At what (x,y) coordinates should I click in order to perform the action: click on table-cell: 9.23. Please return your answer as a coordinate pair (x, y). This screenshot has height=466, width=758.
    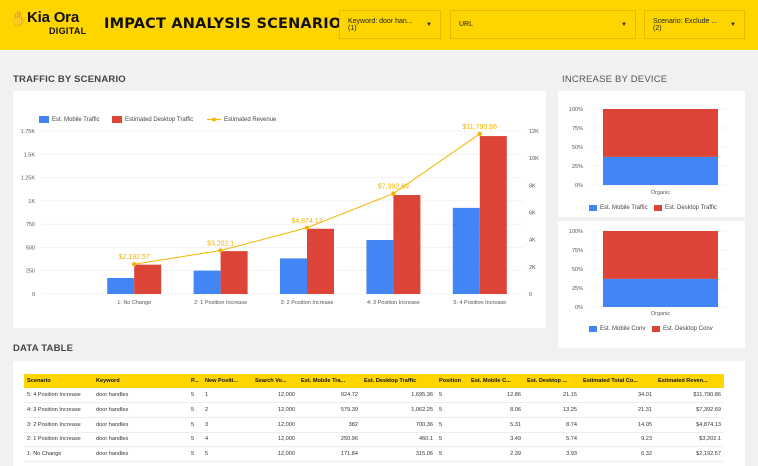
    Looking at the image, I should click on (617, 440).